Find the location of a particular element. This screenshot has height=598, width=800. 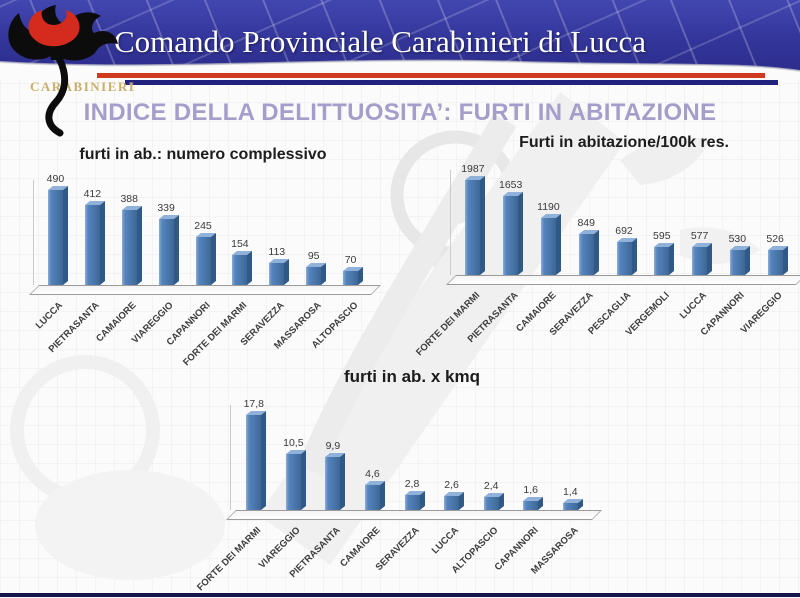

blue-stripe is located at coordinates (451, 82).